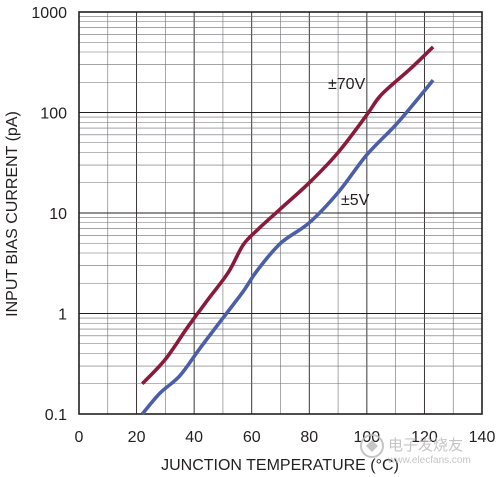  I want to click on x-tick-label: 60, so click(252, 437).